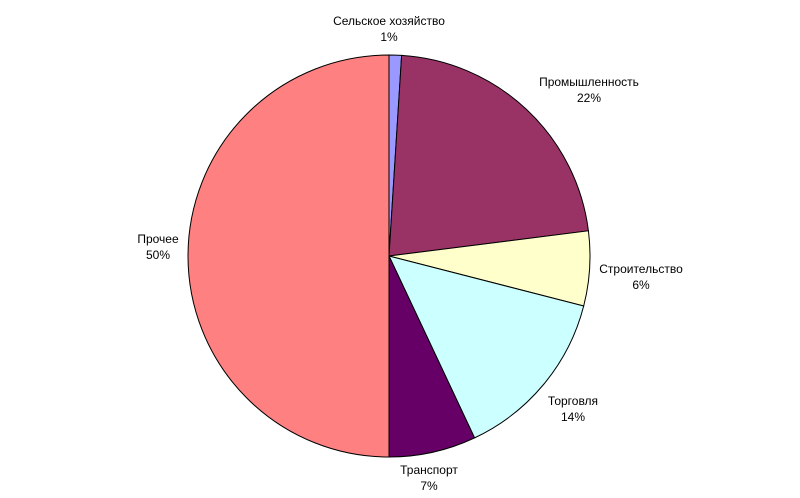  What do you see at coordinates (641, 269) in the screenshot?
I see `slice-label-3: Строительство` at bounding box center [641, 269].